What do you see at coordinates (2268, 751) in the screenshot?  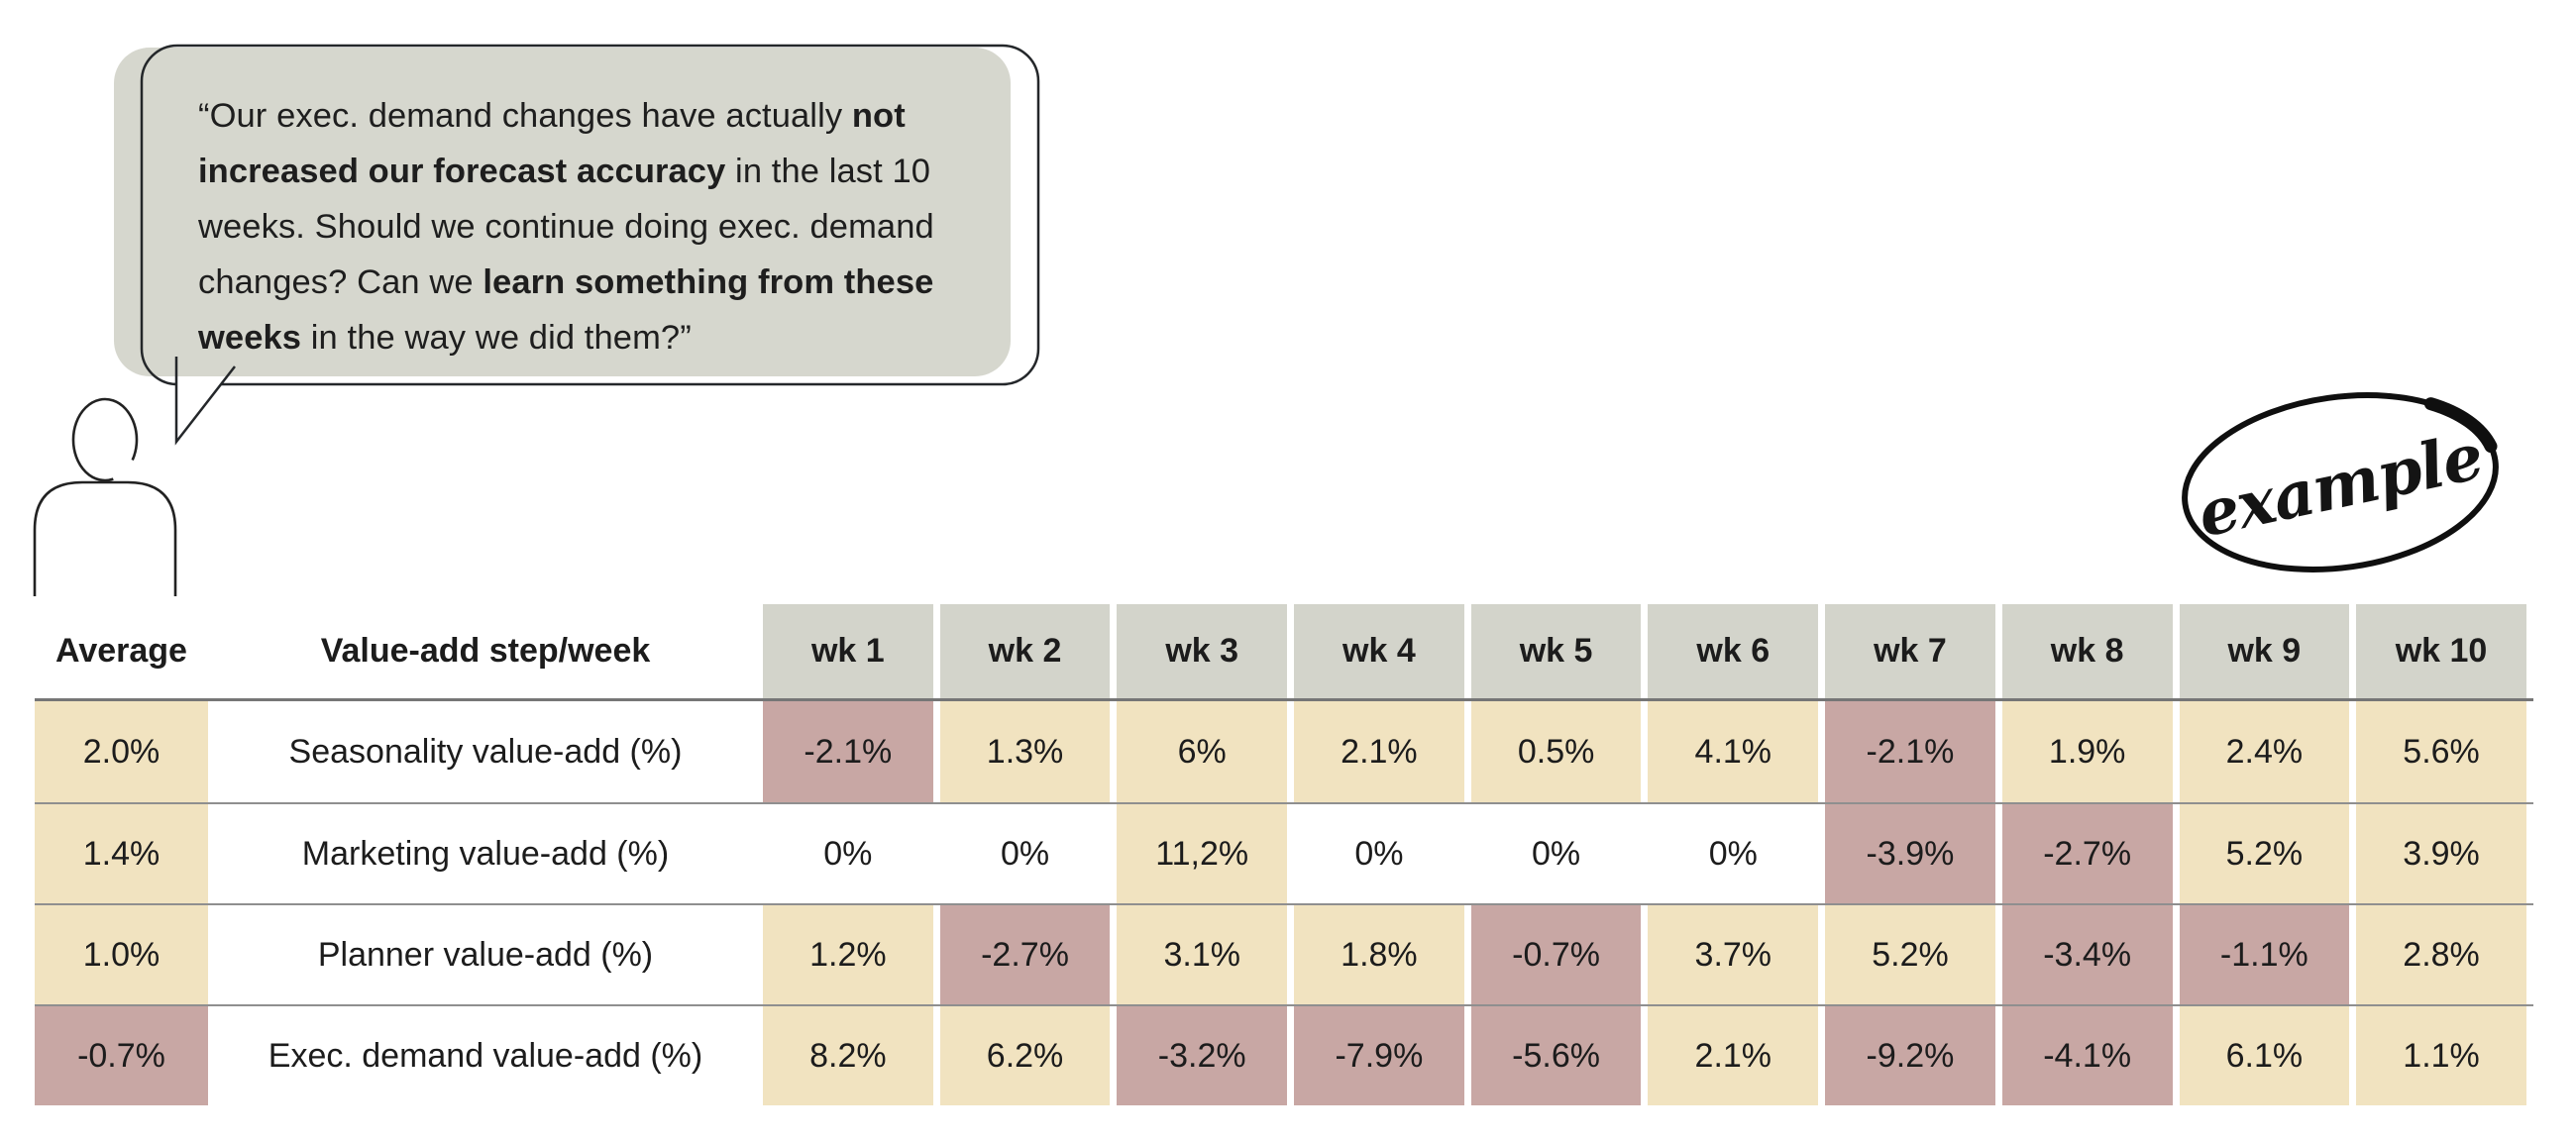 I see `week-value-cell: 2.4%` at bounding box center [2268, 751].